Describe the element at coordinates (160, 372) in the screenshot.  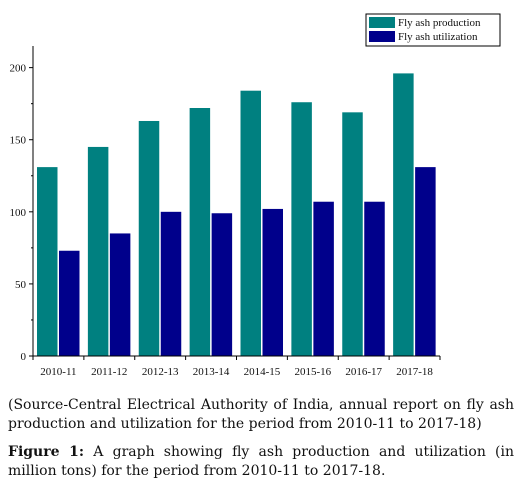
I see `x-tick-label: 2012-13` at that location.